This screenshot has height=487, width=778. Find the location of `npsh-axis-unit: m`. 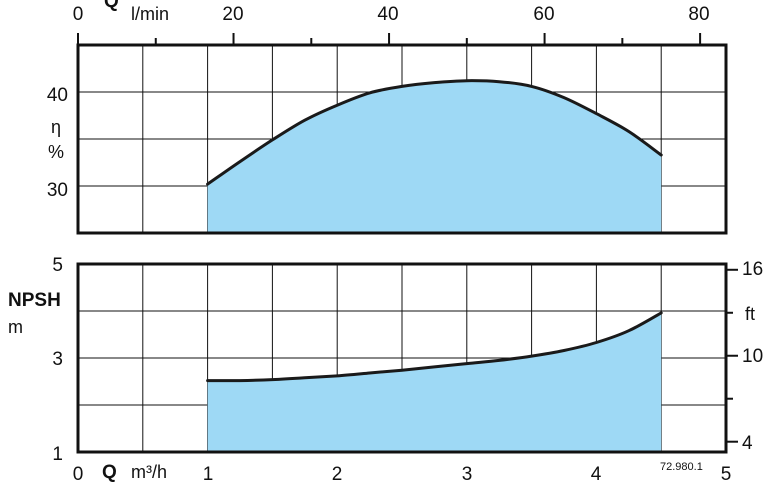

npsh-axis-unit: m is located at coordinates (15, 327).